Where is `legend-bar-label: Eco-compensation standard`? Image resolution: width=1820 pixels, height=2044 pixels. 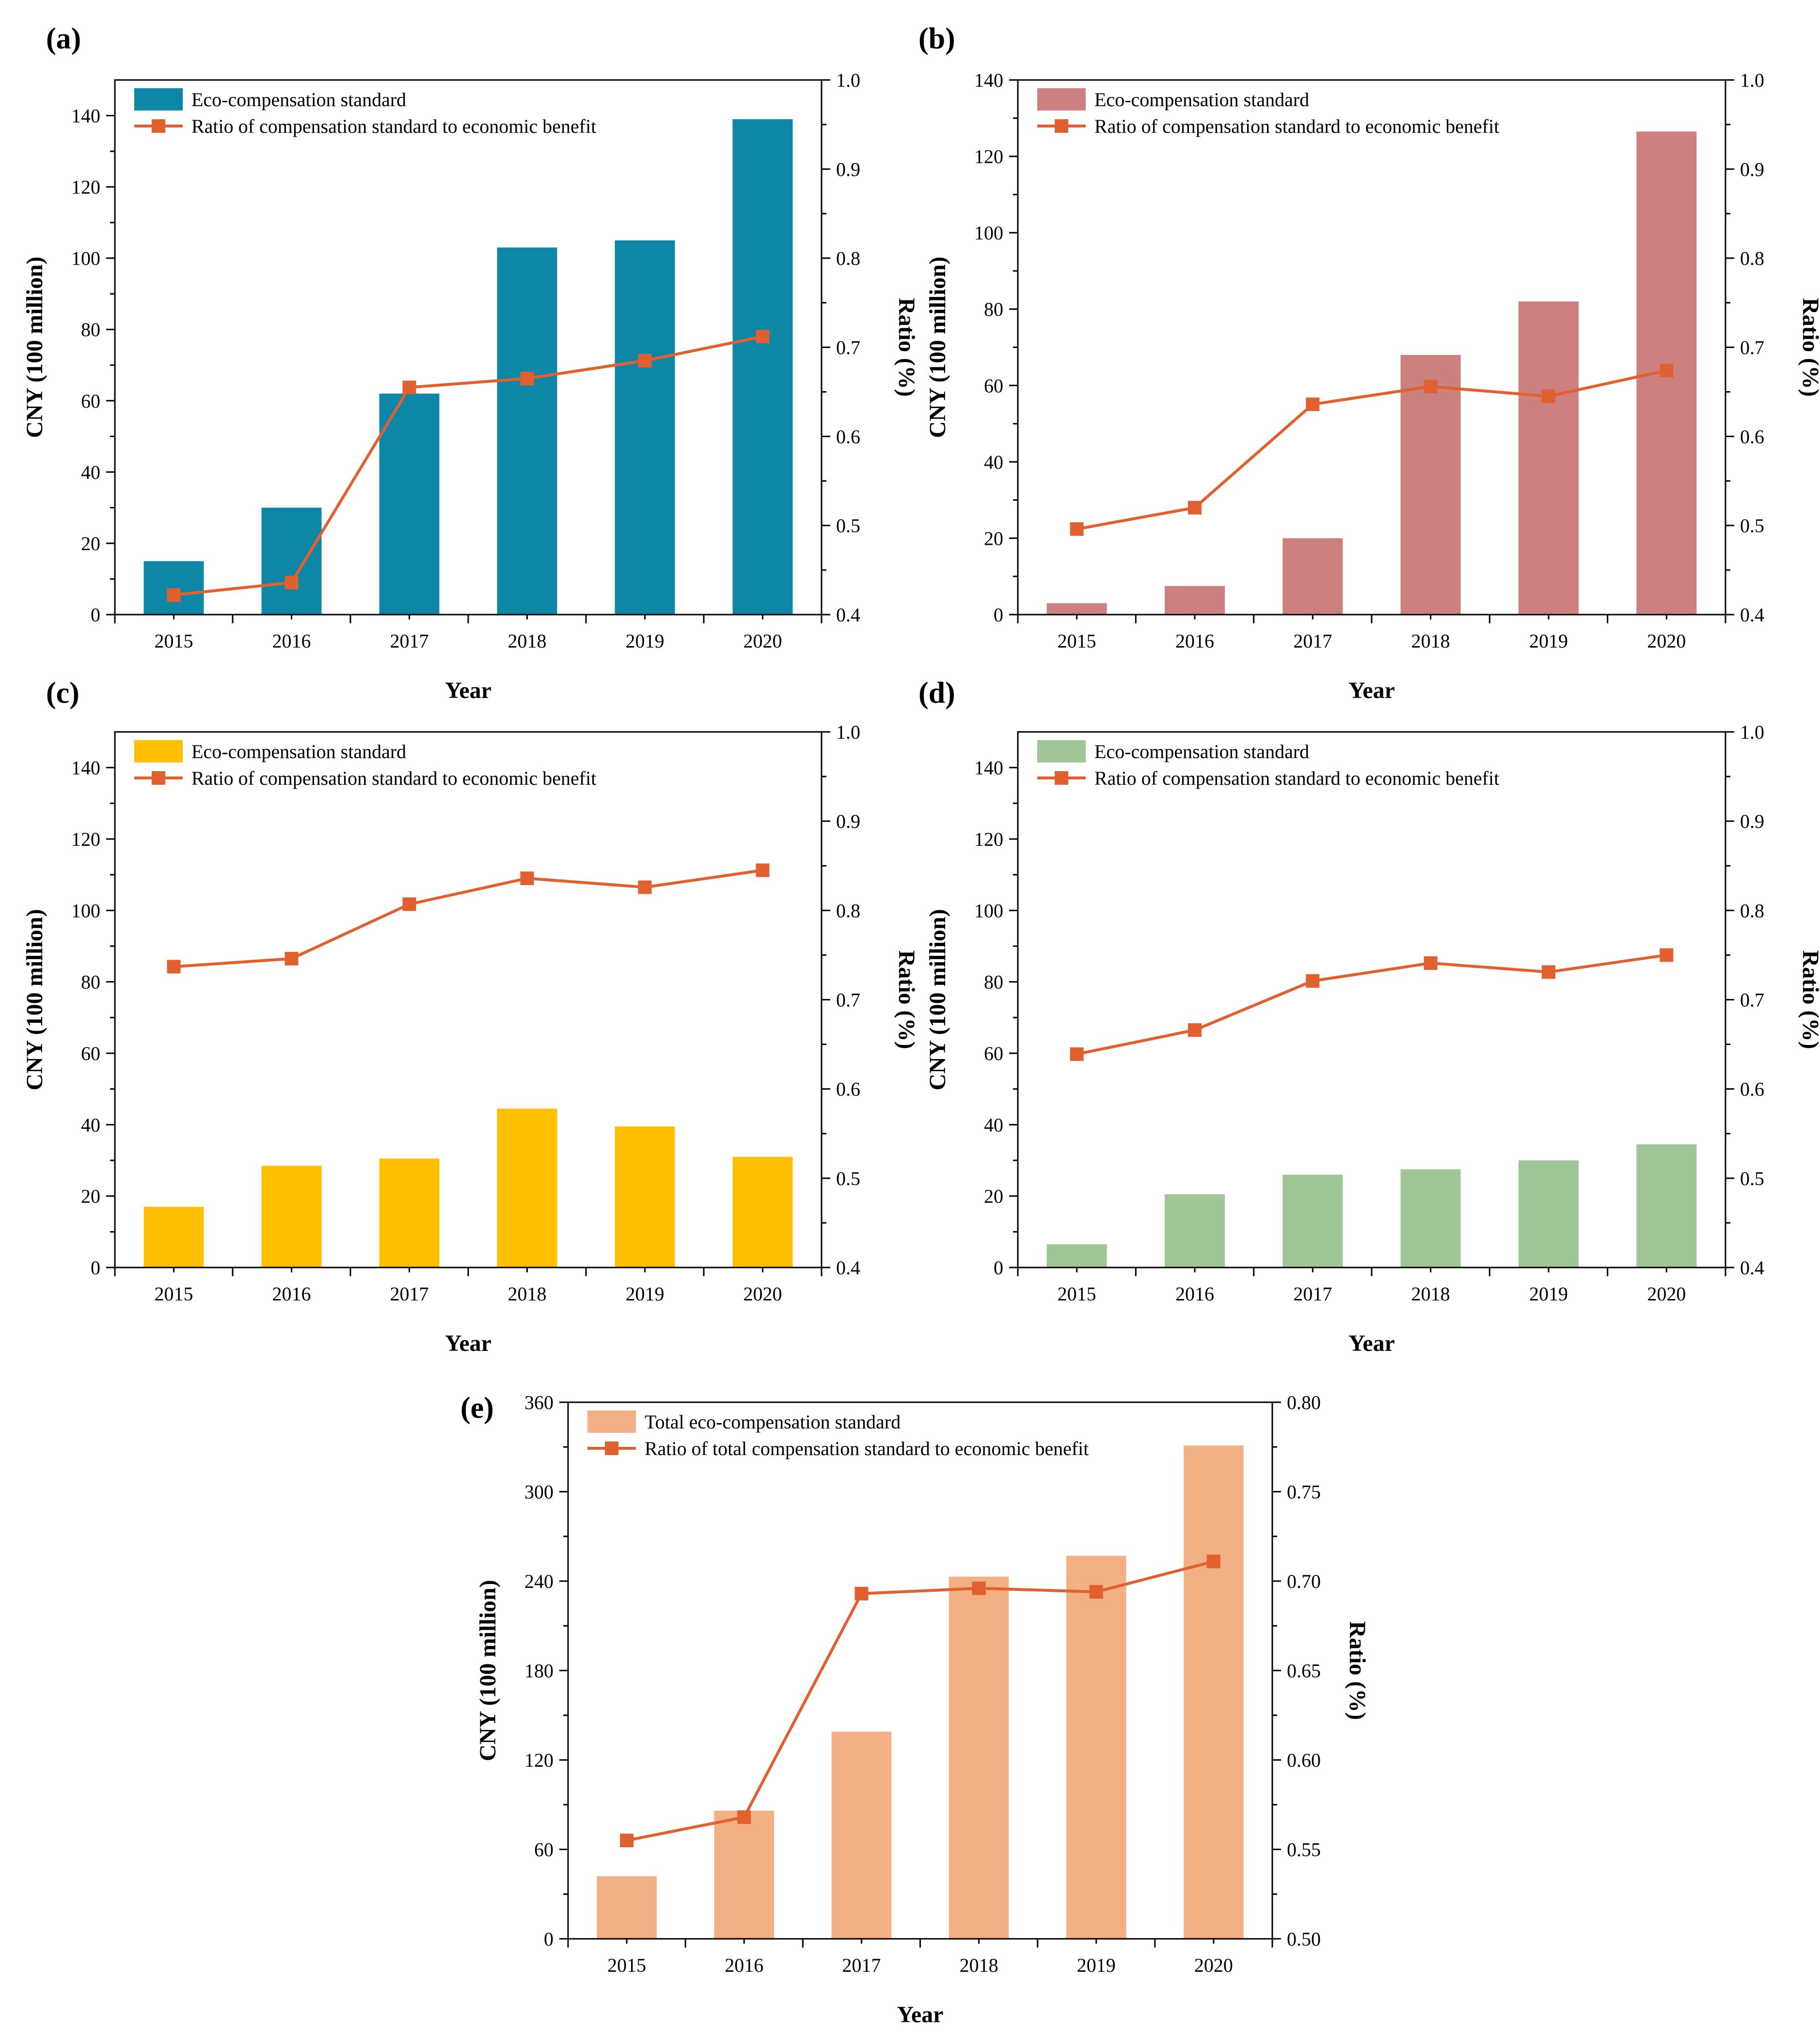
legend-bar-label: Eco-compensation standard is located at coordinates (1202, 751).